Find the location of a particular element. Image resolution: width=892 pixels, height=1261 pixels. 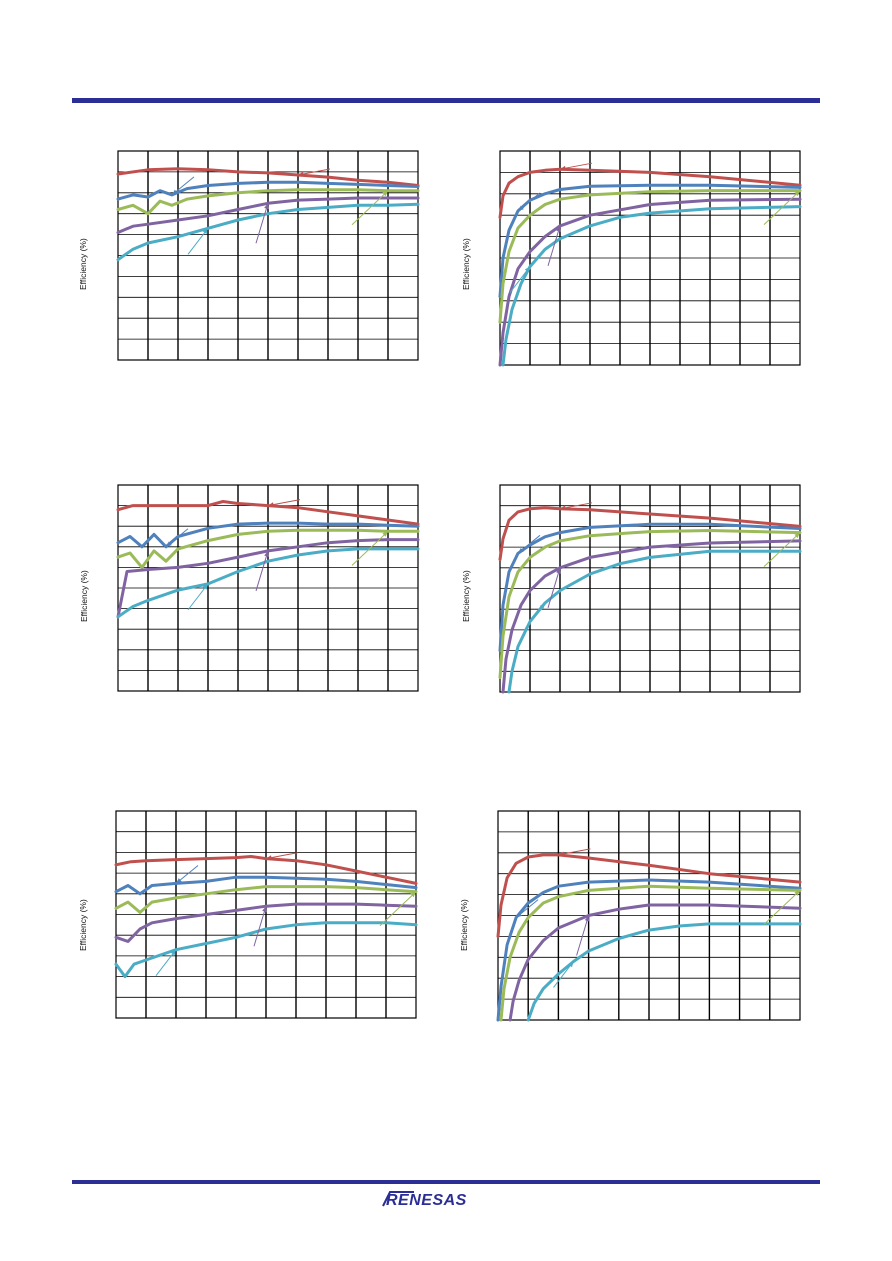

chart-3-plot is located at coordinates (268, 588).